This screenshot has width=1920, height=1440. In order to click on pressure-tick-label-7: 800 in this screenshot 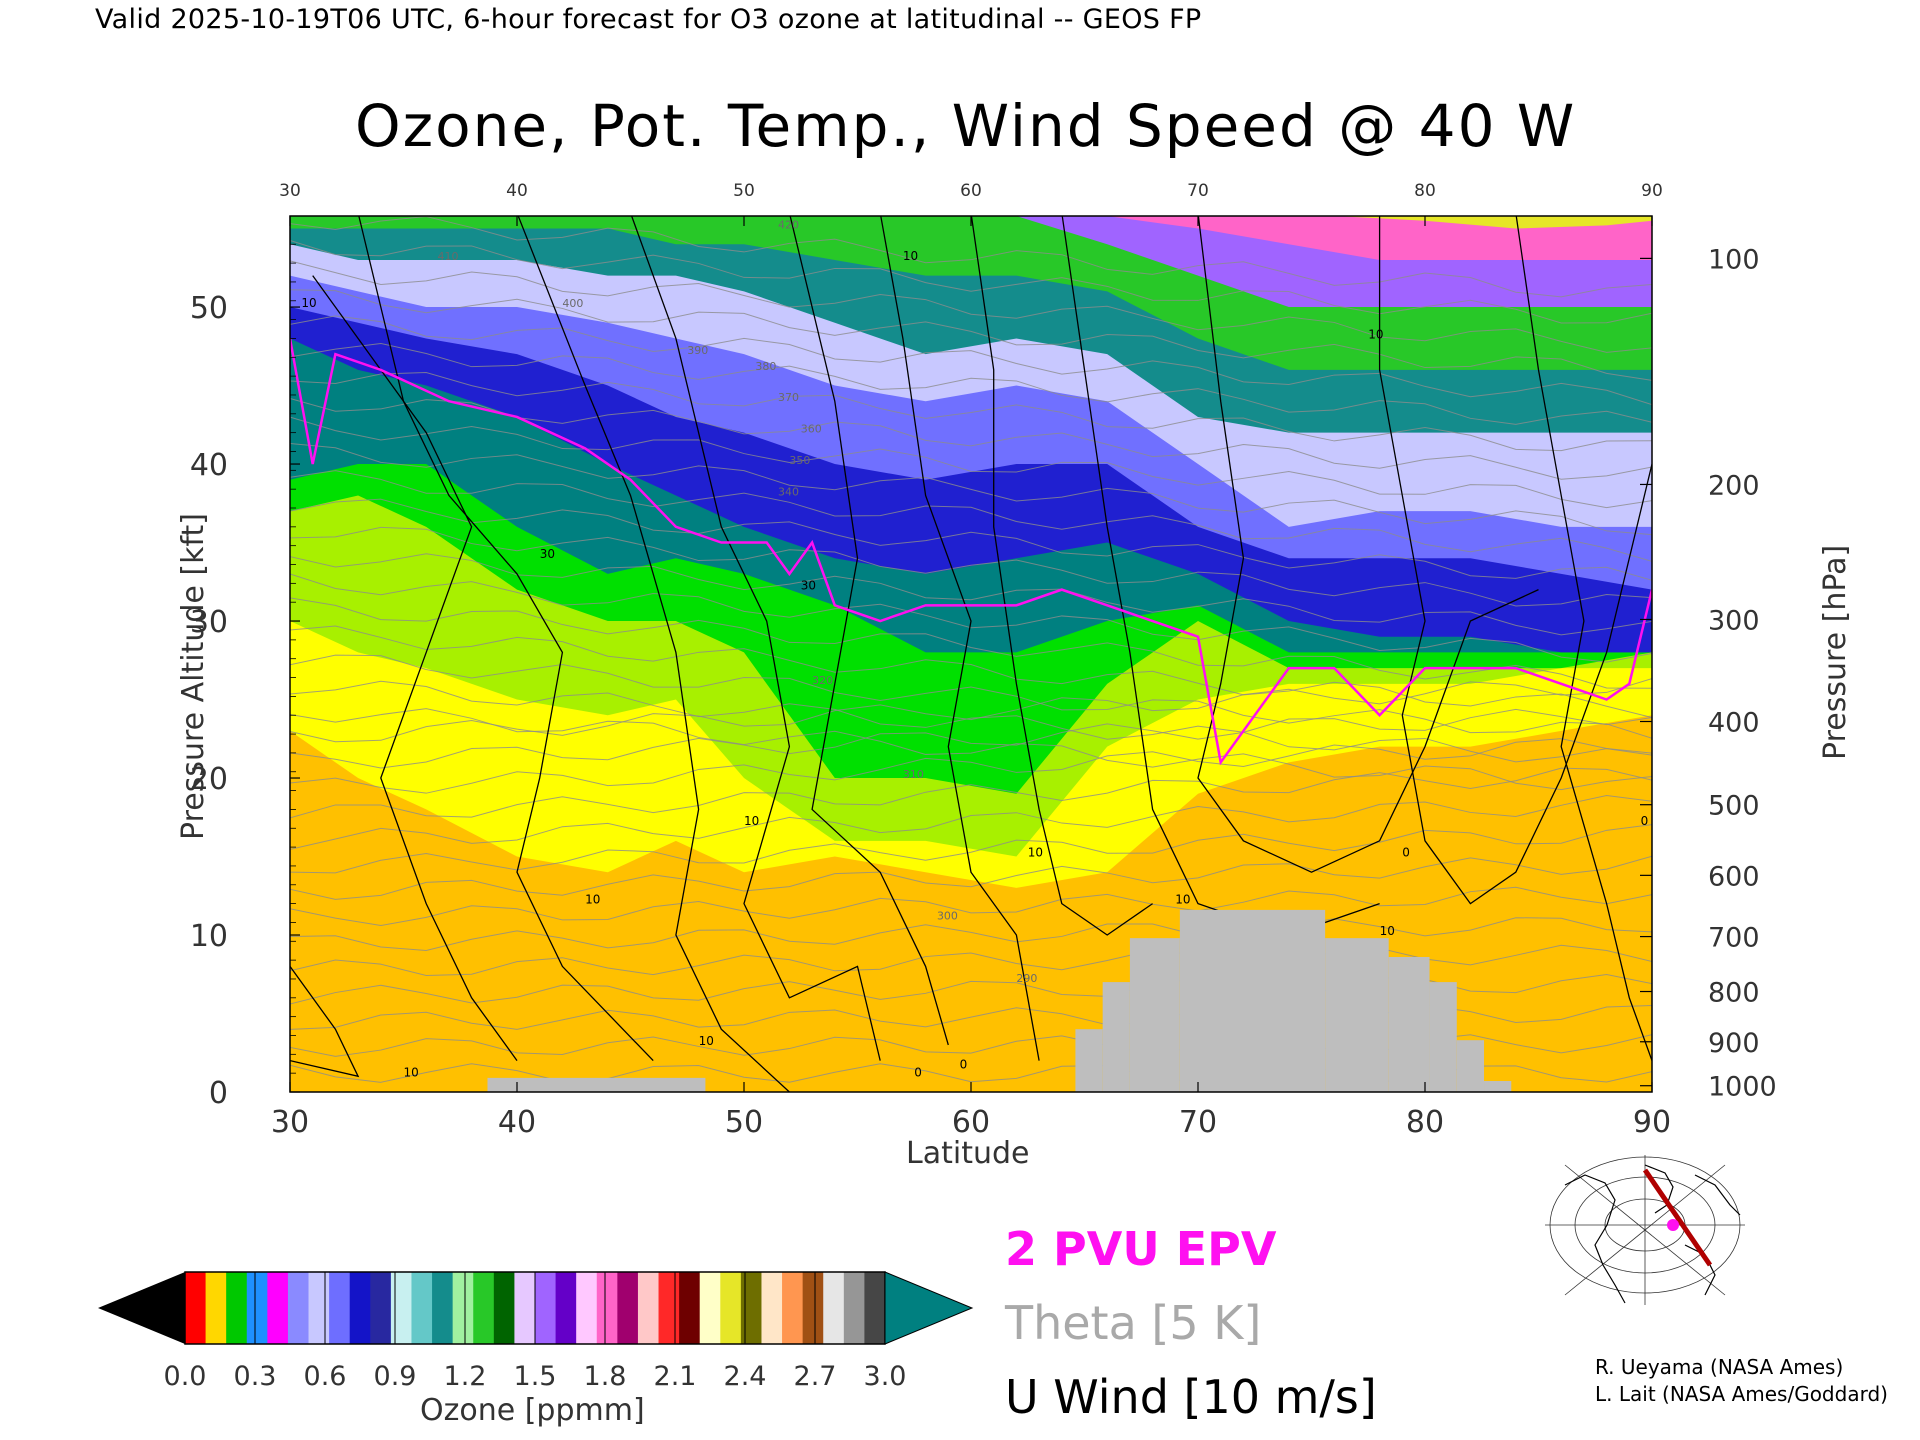, I will do `click(1734, 993)`.